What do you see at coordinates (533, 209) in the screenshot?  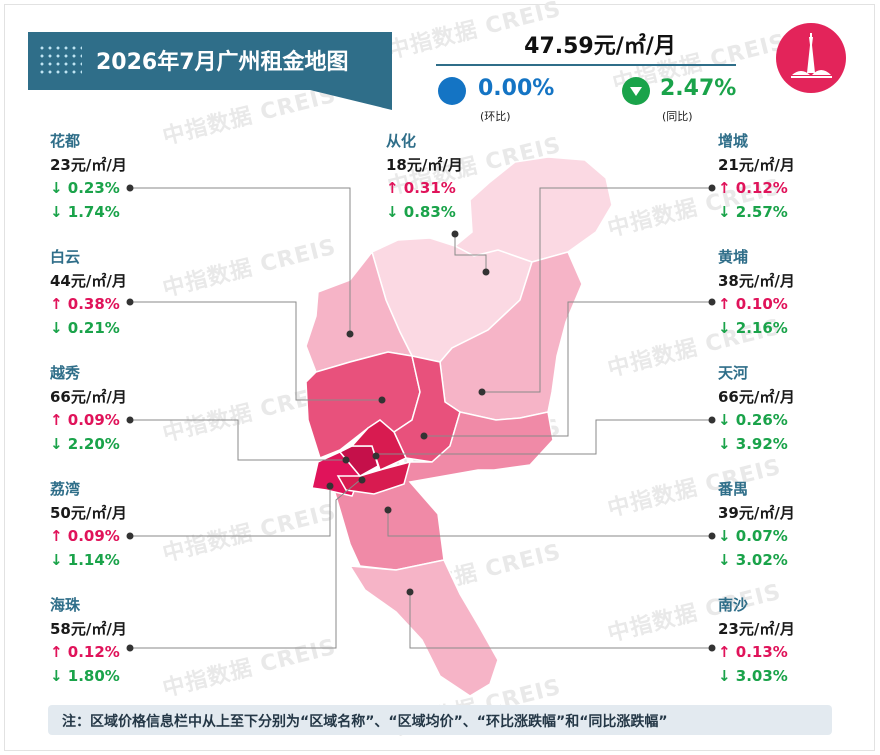 I see `district-region-conghua` at bounding box center [533, 209].